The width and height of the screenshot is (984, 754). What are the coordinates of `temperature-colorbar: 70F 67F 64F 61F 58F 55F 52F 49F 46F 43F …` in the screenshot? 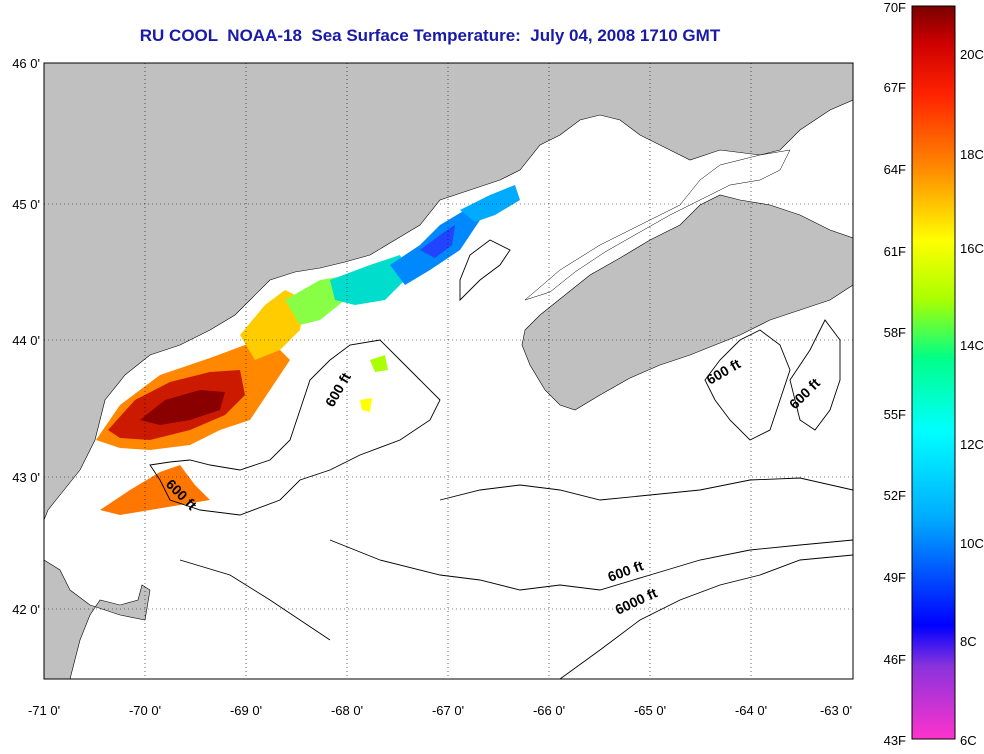 It's located at (934, 374).